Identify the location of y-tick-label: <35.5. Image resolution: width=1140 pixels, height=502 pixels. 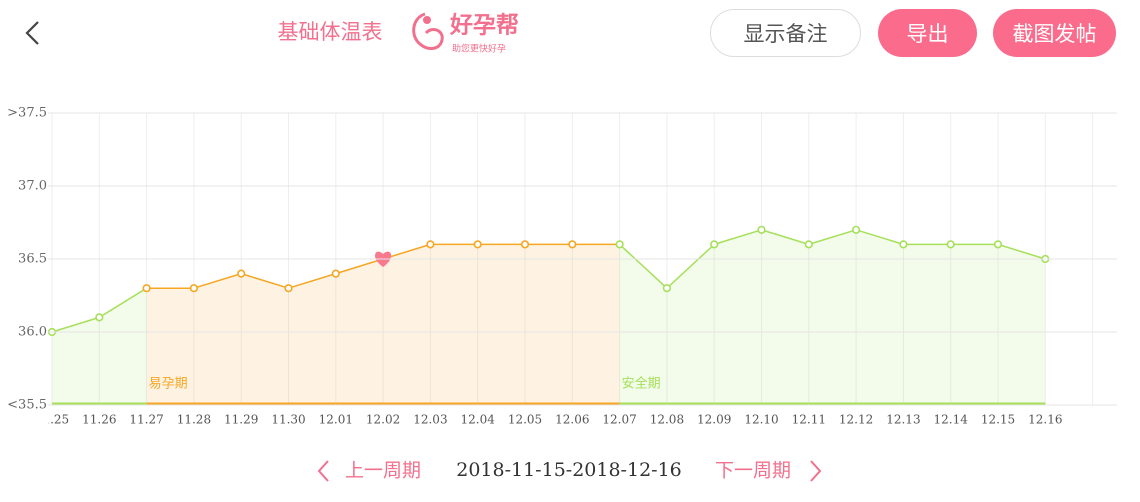
(27, 405).